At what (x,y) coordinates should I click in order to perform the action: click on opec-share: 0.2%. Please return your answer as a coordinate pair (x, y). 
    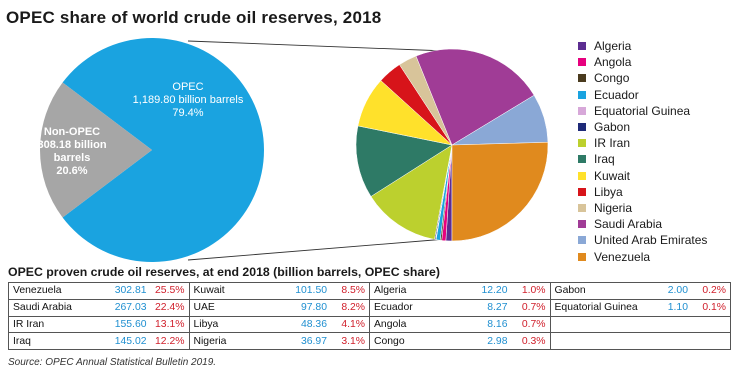
    Looking at the image, I should click on (714, 291).